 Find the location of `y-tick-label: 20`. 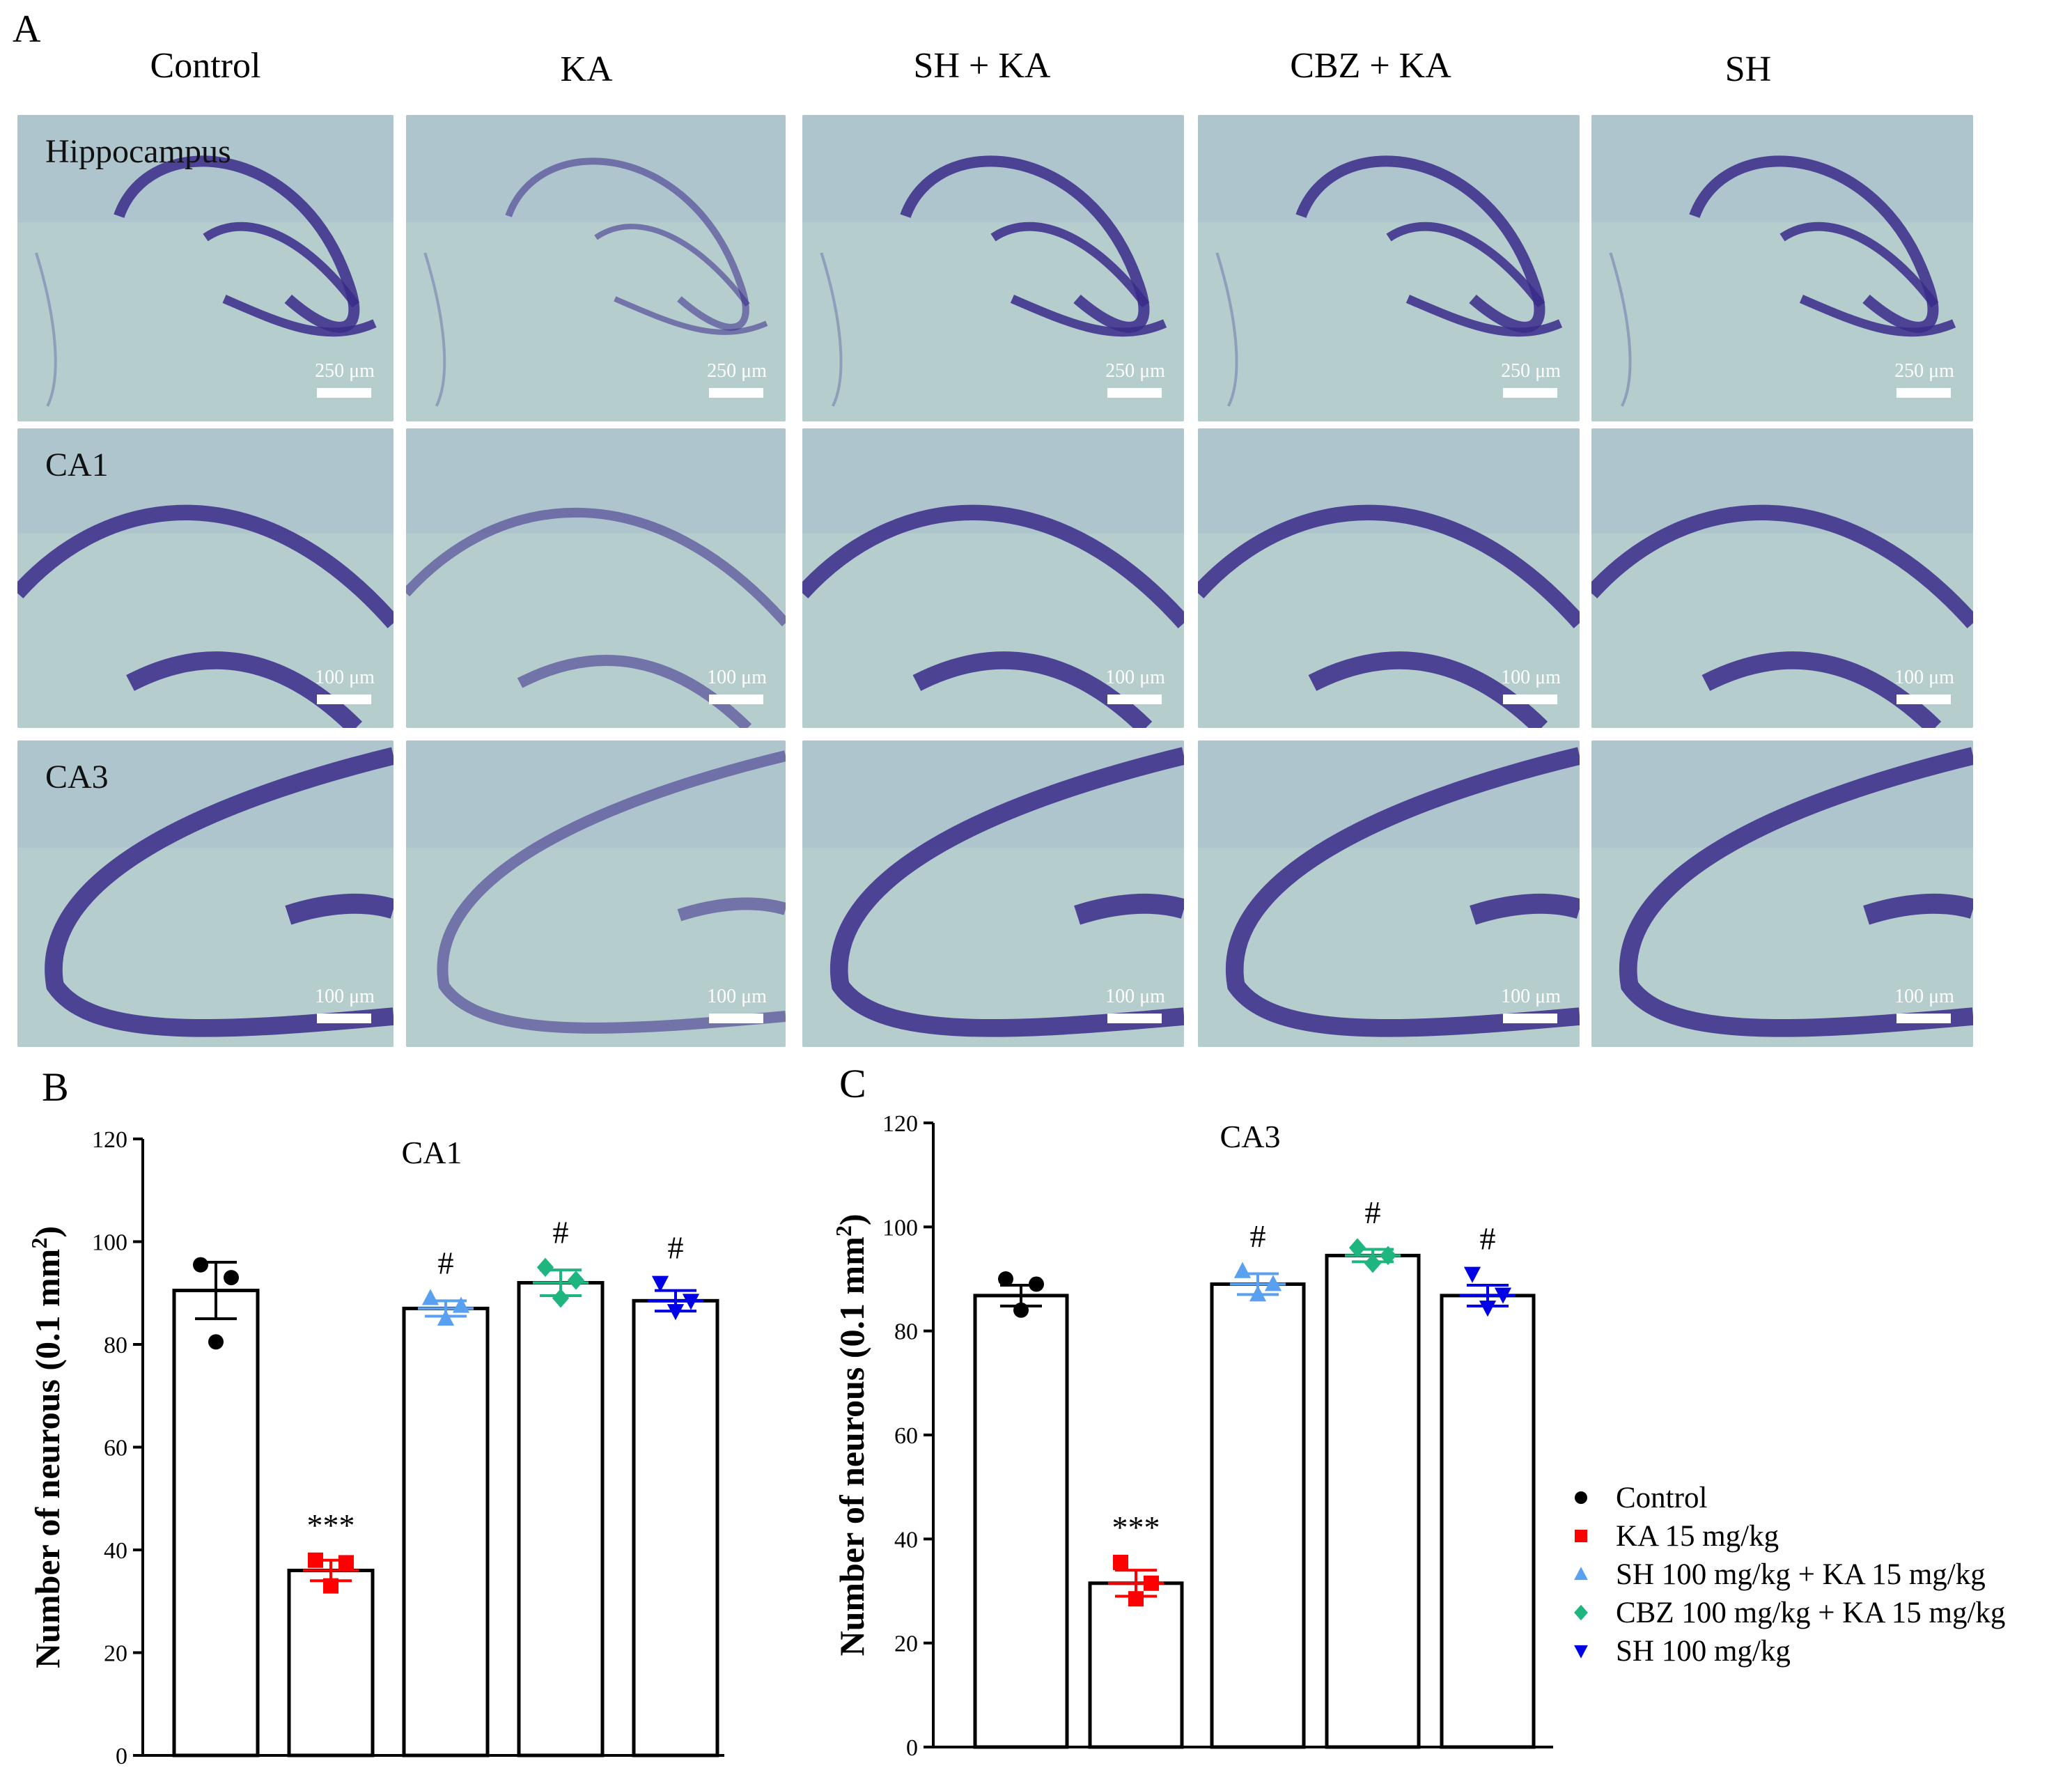

y-tick-label: 20 is located at coordinates (115, 1654).